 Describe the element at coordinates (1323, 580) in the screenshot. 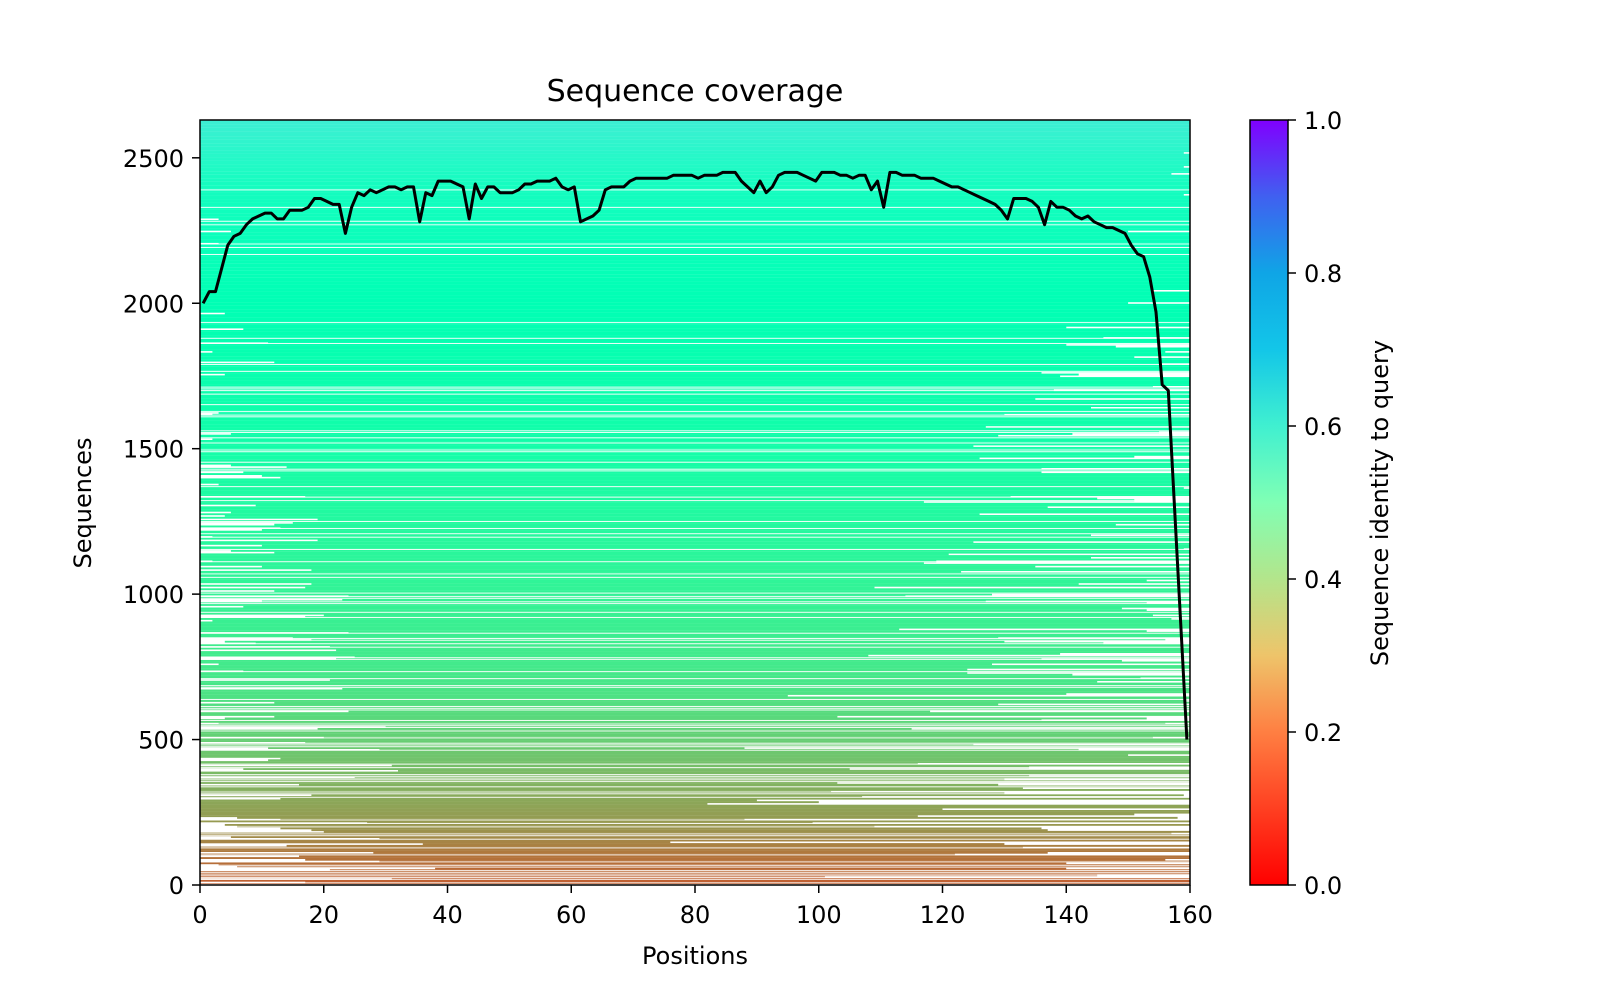

I see `colorbar-tick-label: 0.4` at that location.